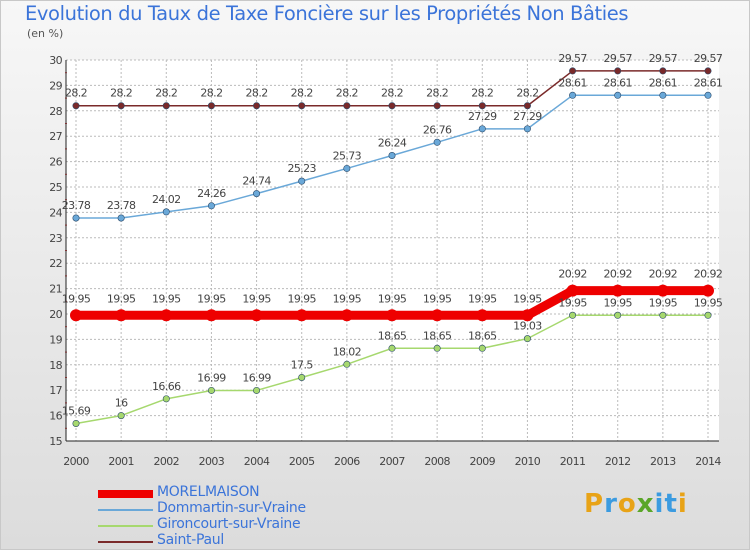 This screenshot has width=750, height=550. Describe the element at coordinates (627, 504) in the screenshot. I see `logo-letter: o` at that location.